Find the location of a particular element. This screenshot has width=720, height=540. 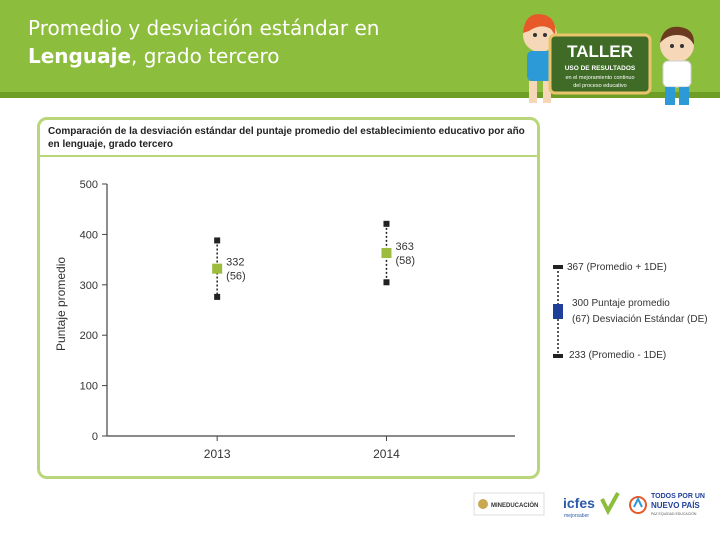

slide-title-subject: Lenguaje is located at coordinates (80, 56).